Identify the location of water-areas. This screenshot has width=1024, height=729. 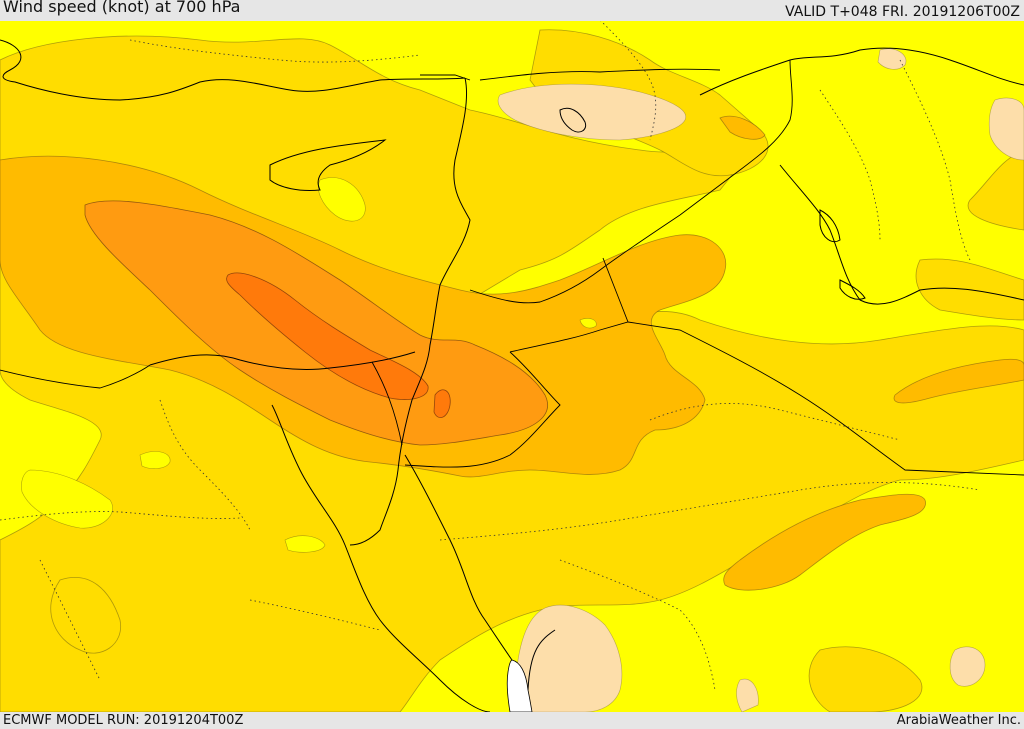
(519, 685).